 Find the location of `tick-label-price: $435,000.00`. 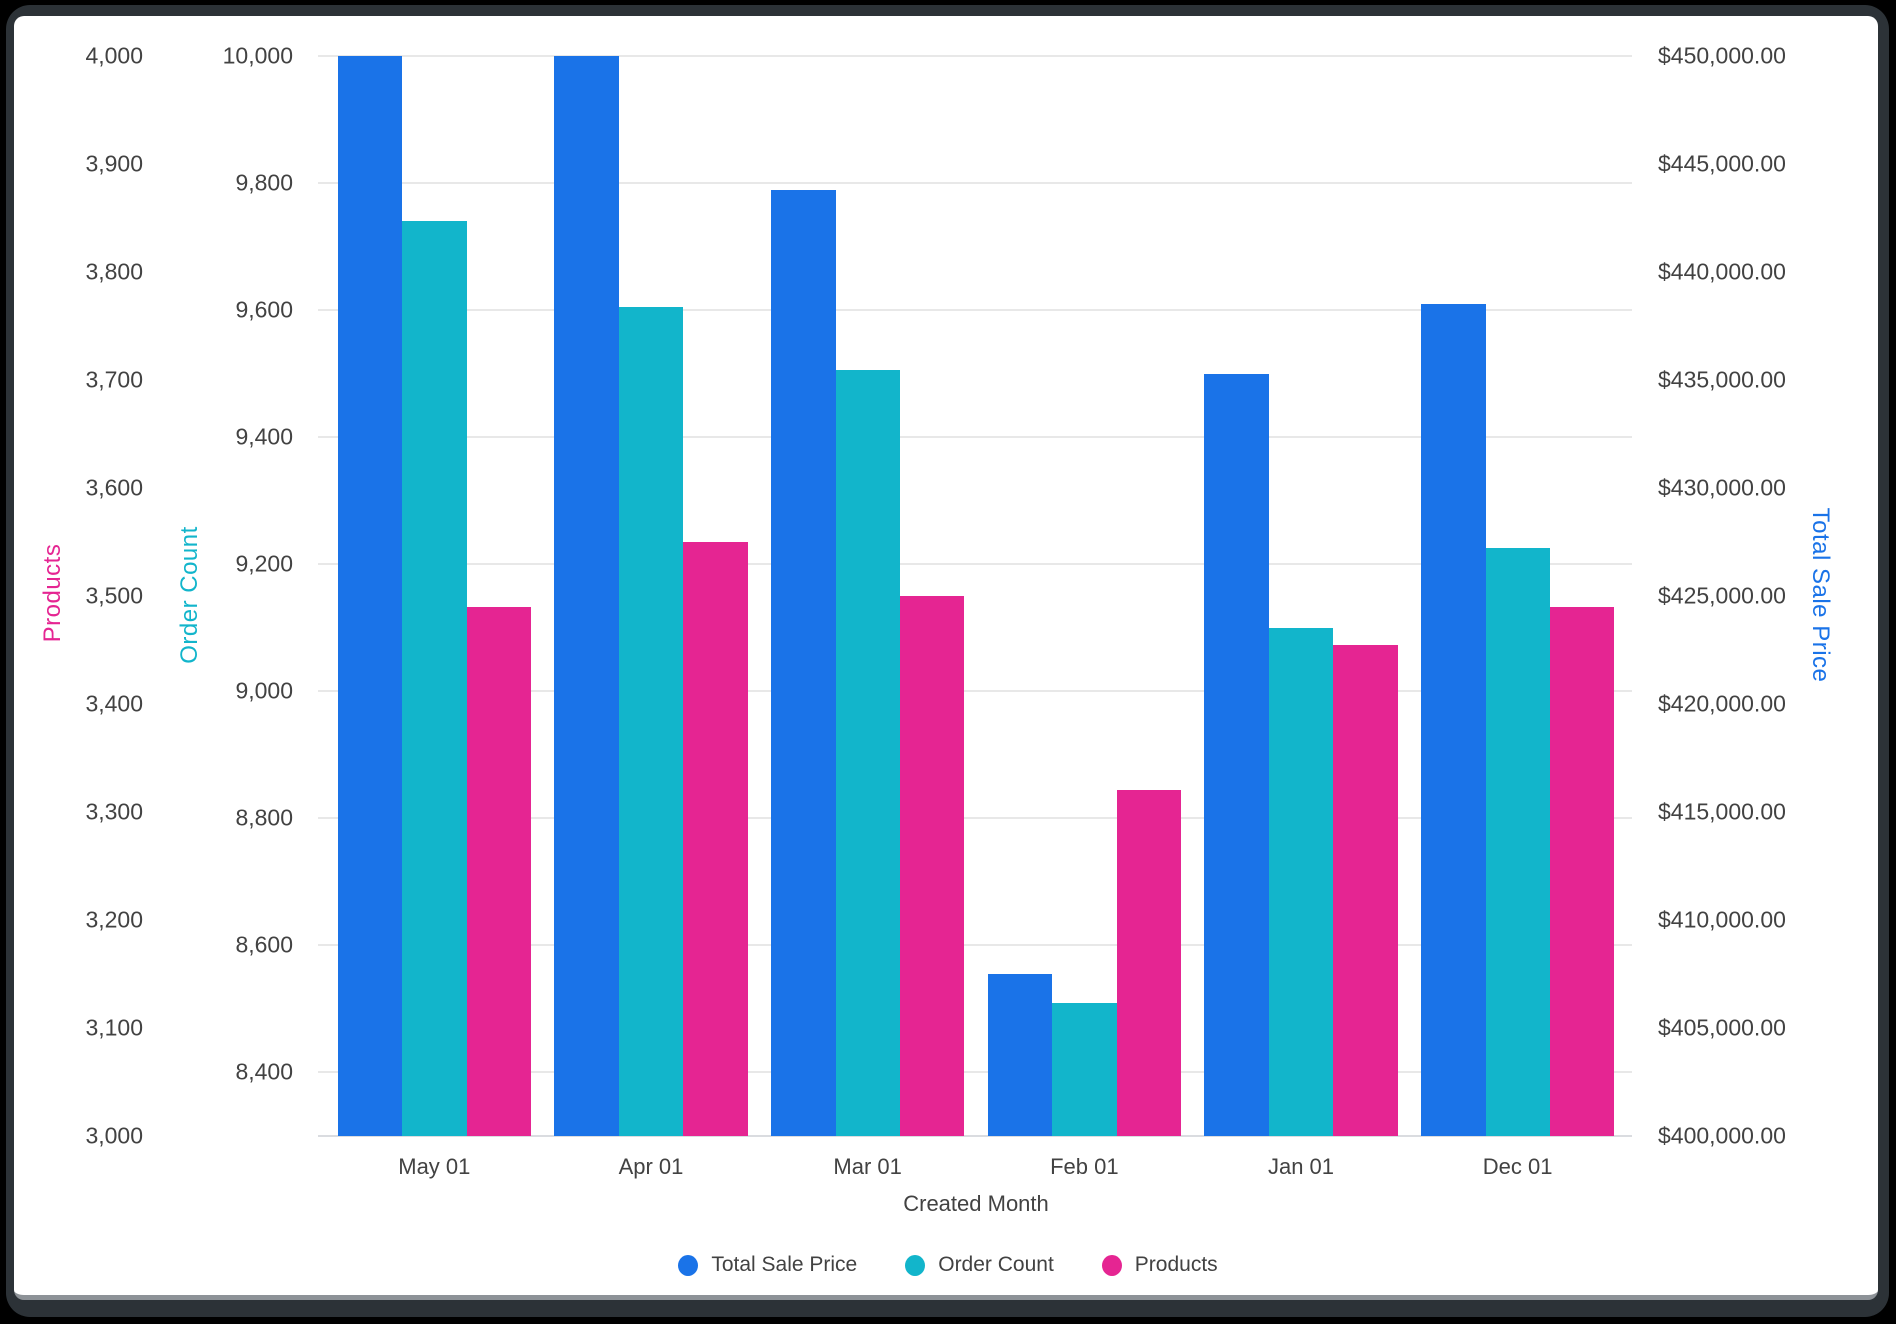

tick-label-price: $435,000.00 is located at coordinates (1722, 379).